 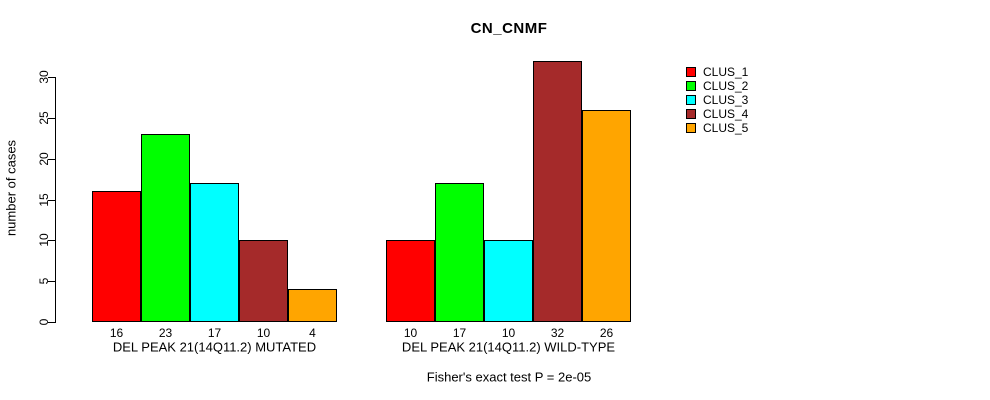 I want to click on x-category-label: DEL PEAK 21(14Q11.2) MUTATED, so click(x=214, y=347).